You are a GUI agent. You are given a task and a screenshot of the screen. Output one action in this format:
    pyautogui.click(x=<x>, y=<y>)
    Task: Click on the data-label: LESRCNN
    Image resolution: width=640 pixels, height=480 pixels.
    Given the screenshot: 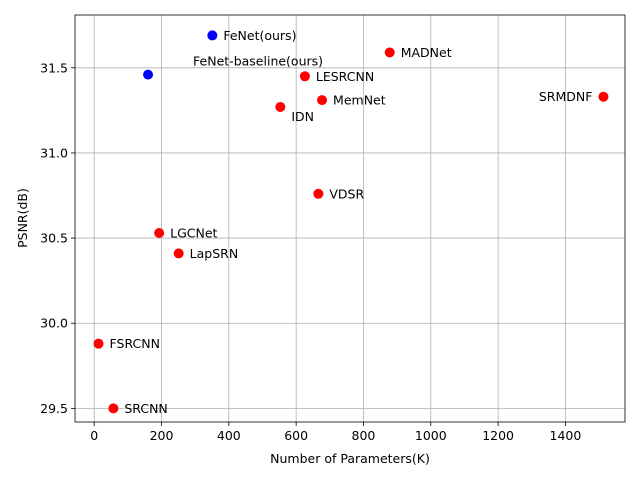 What is the action you would take?
    pyautogui.click(x=345, y=76)
    